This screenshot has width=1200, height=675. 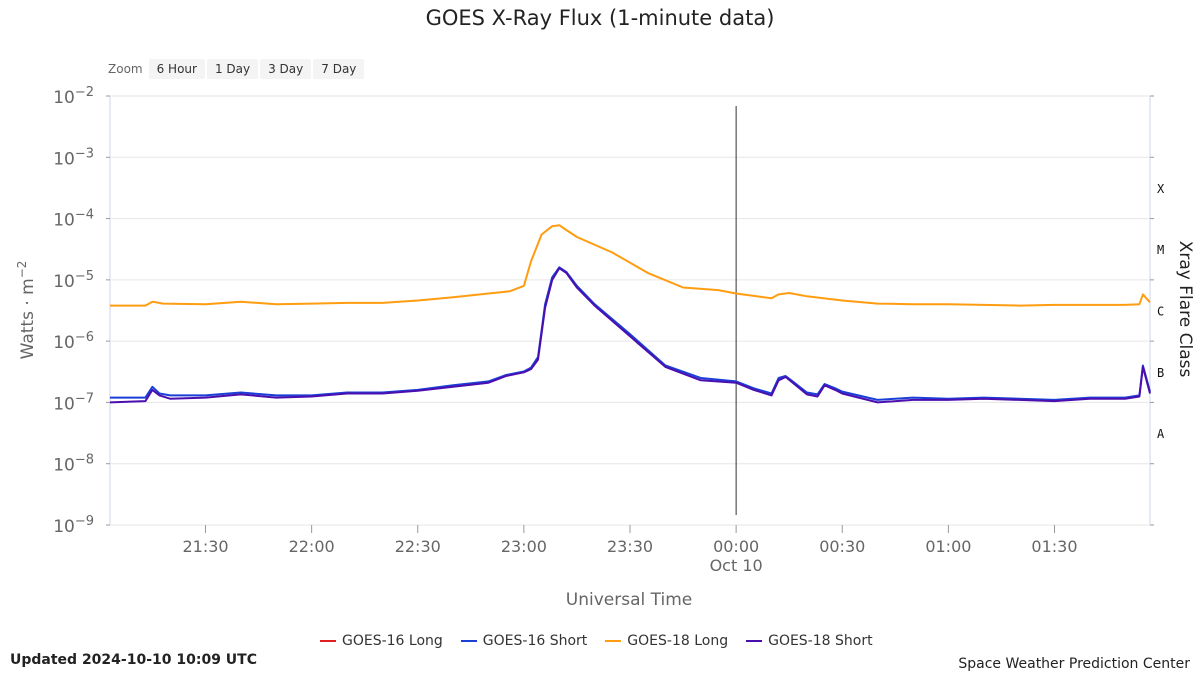 What do you see at coordinates (339, 69) in the screenshot?
I see `zoom-7-day-button: 7 Day` at bounding box center [339, 69].